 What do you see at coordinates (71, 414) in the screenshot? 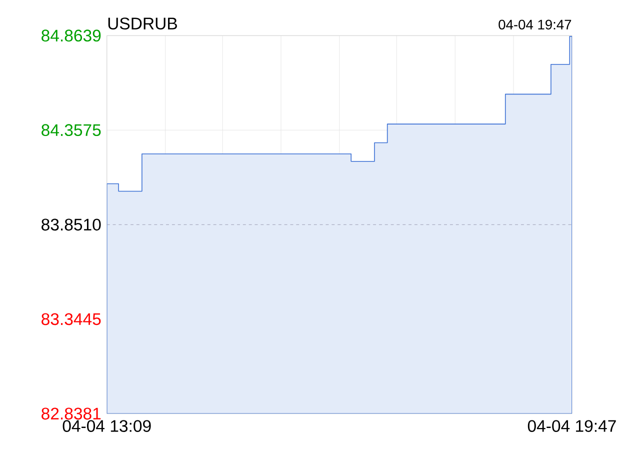
I see `y-tick-label: 82.8381` at bounding box center [71, 414].